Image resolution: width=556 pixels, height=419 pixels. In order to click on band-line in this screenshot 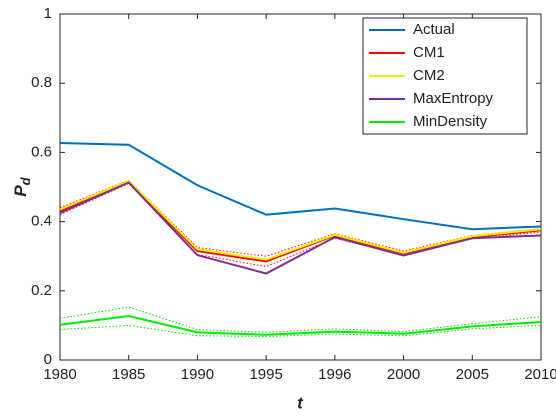, I will do `click(300, 319)`.